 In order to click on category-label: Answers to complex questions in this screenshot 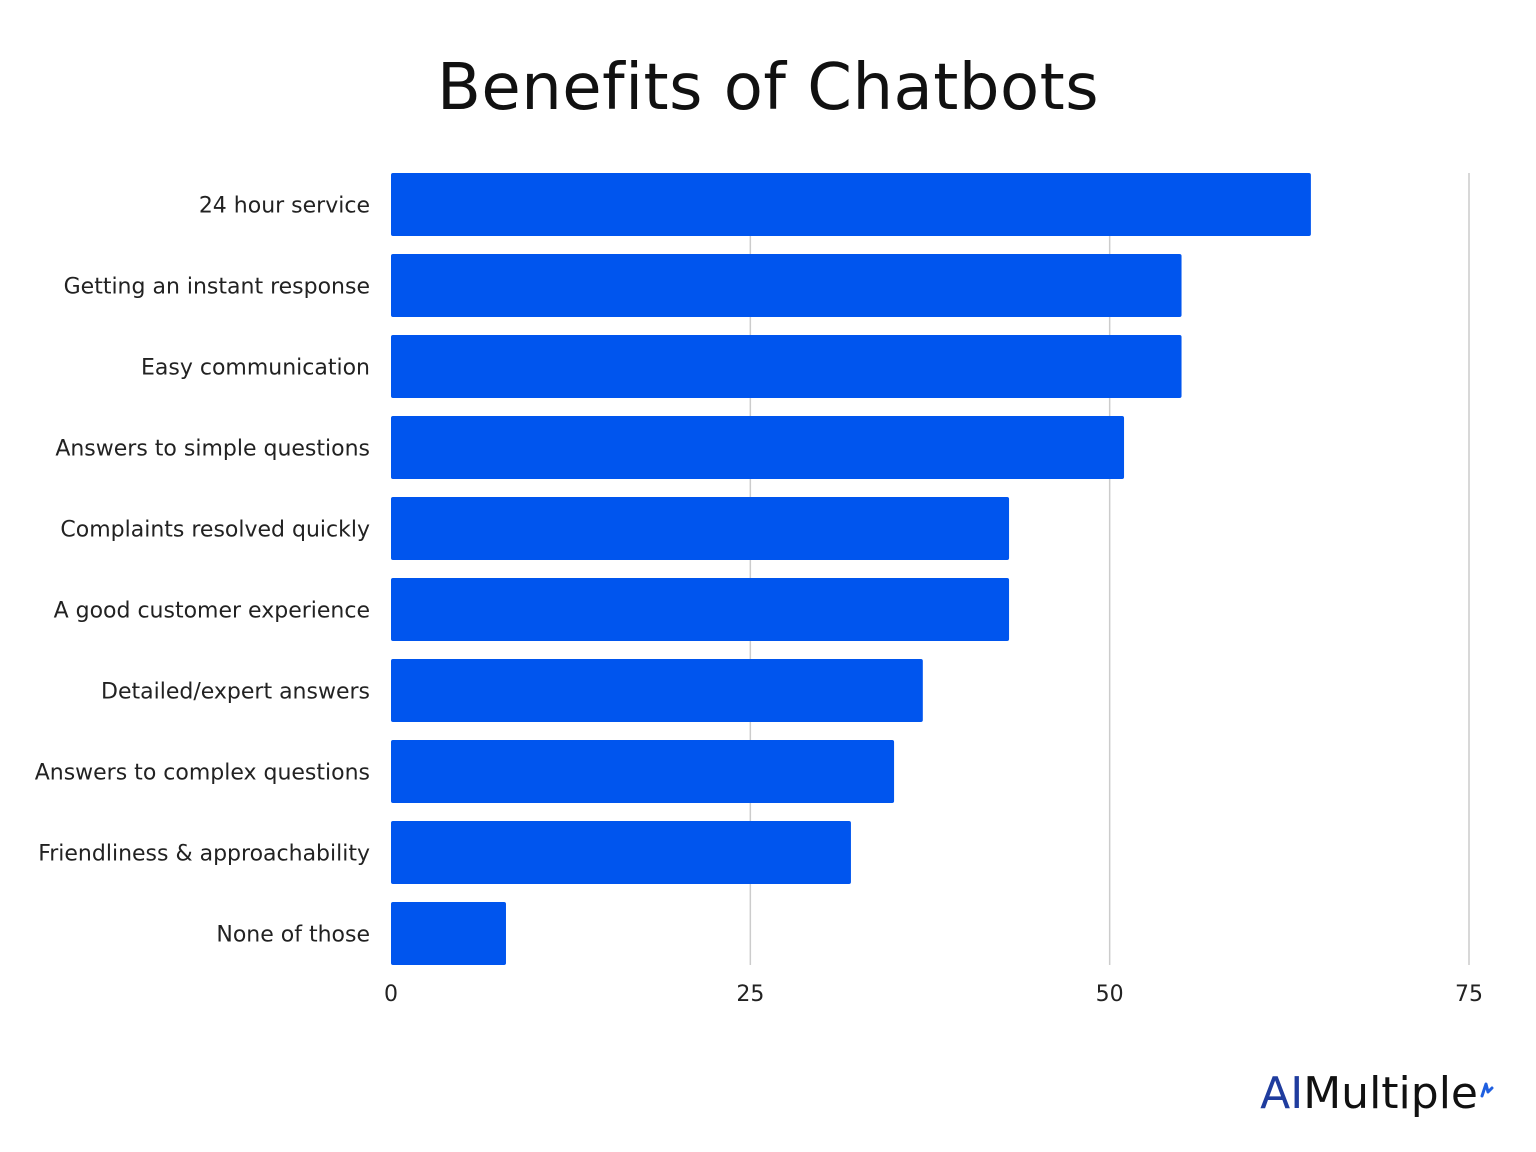, I will do `click(202, 773)`.